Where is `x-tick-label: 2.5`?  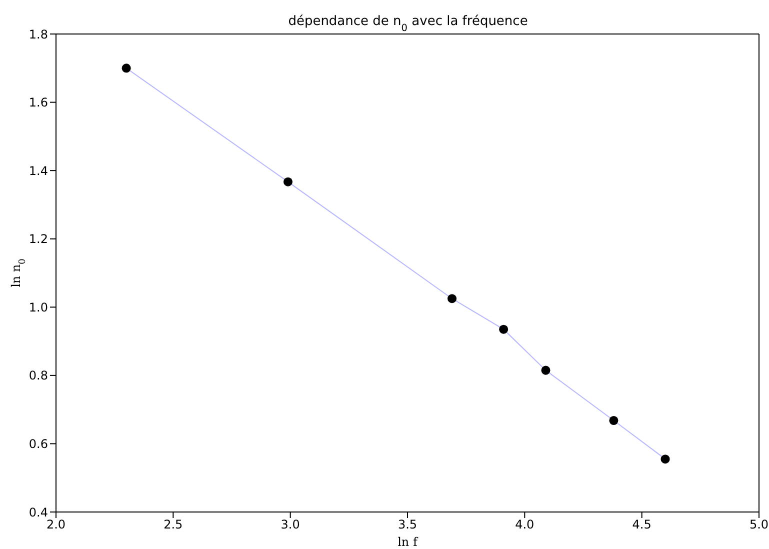
x-tick-label: 2.5 is located at coordinates (173, 525).